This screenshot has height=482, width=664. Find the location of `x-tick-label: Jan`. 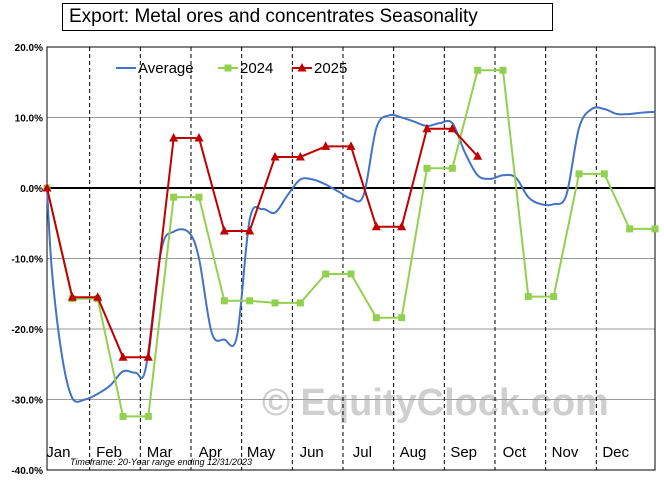

x-tick-label: Jan is located at coordinates (58, 452).